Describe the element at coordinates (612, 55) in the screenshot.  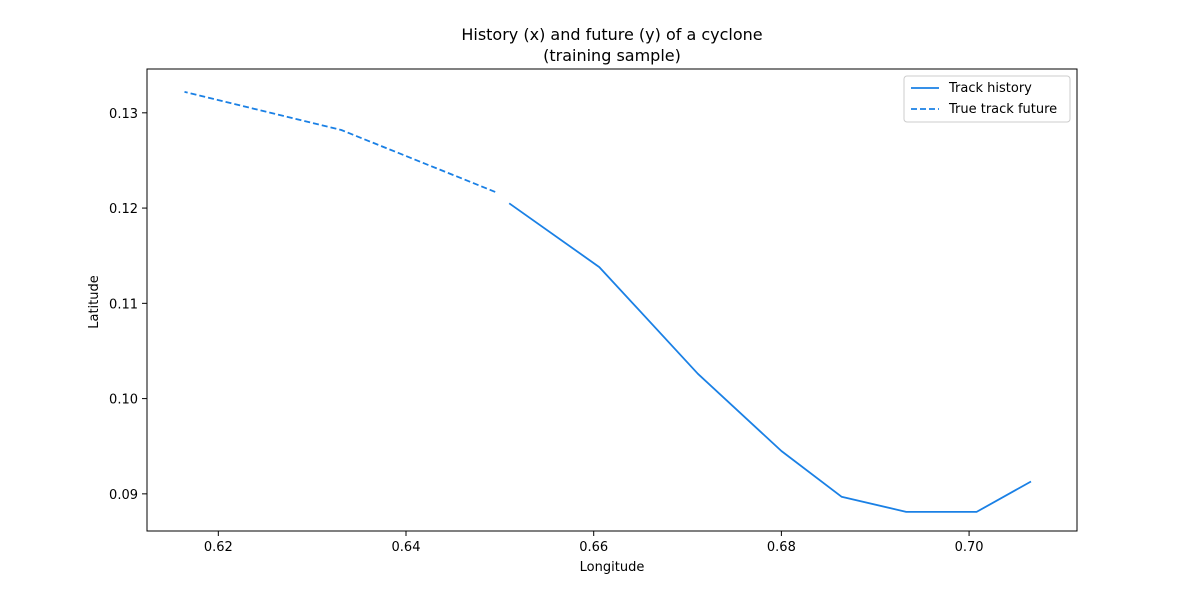
I see `chart-subtitle: (training sample)` at that location.